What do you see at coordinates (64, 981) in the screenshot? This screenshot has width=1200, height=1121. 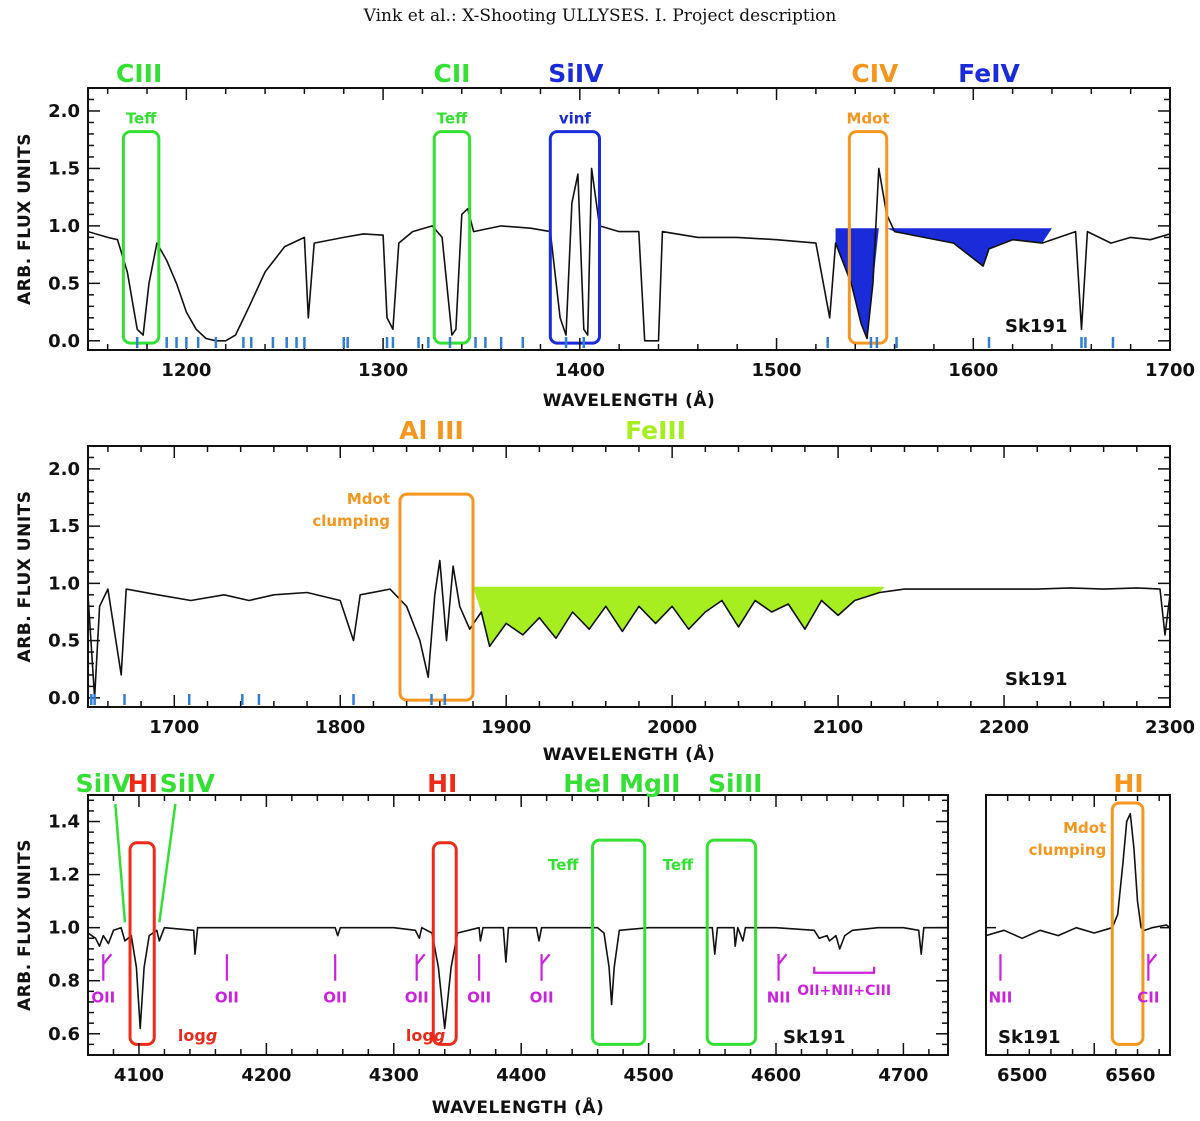 I see `y-tick-label: 0.8` at bounding box center [64, 981].